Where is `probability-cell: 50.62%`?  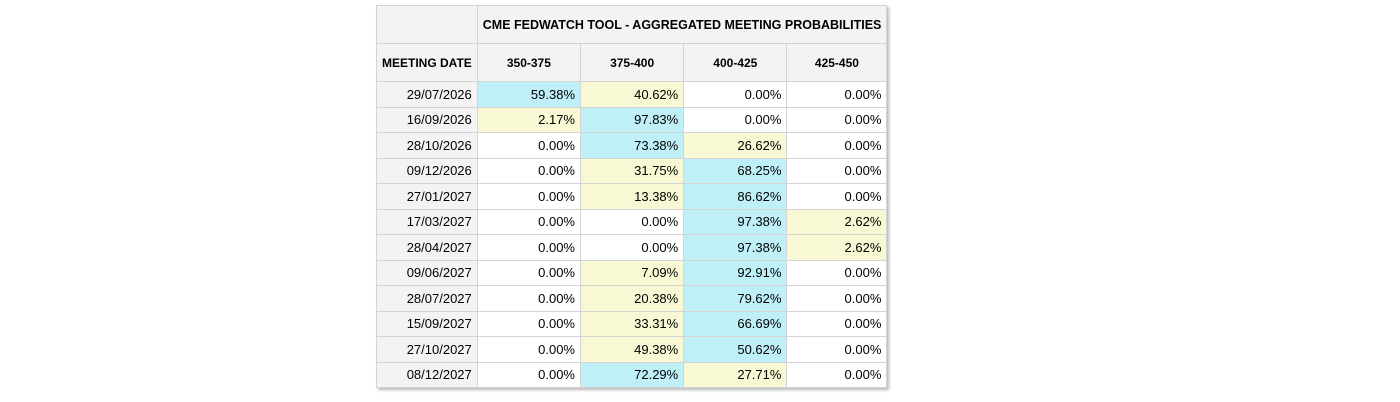
probability-cell: 50.62% is located at coordinates (735, 349).